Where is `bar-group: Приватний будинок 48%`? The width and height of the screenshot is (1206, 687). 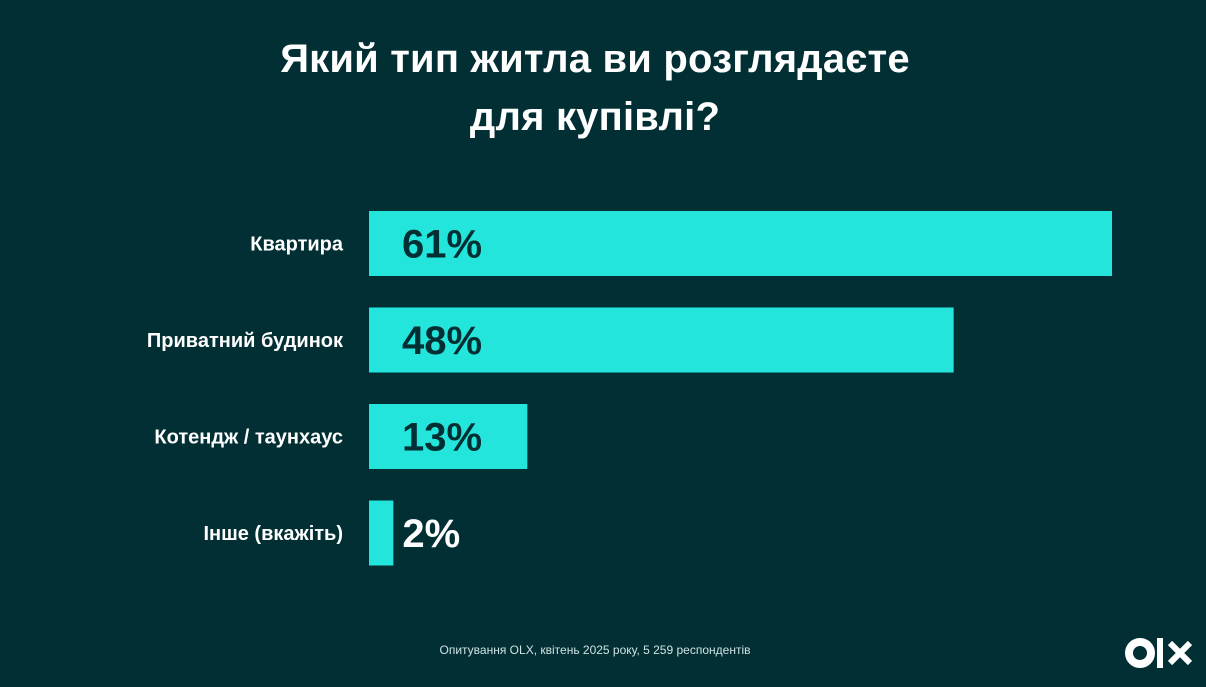
bar-group: Приватний будинок 48% is located at coordinates (550, 340).